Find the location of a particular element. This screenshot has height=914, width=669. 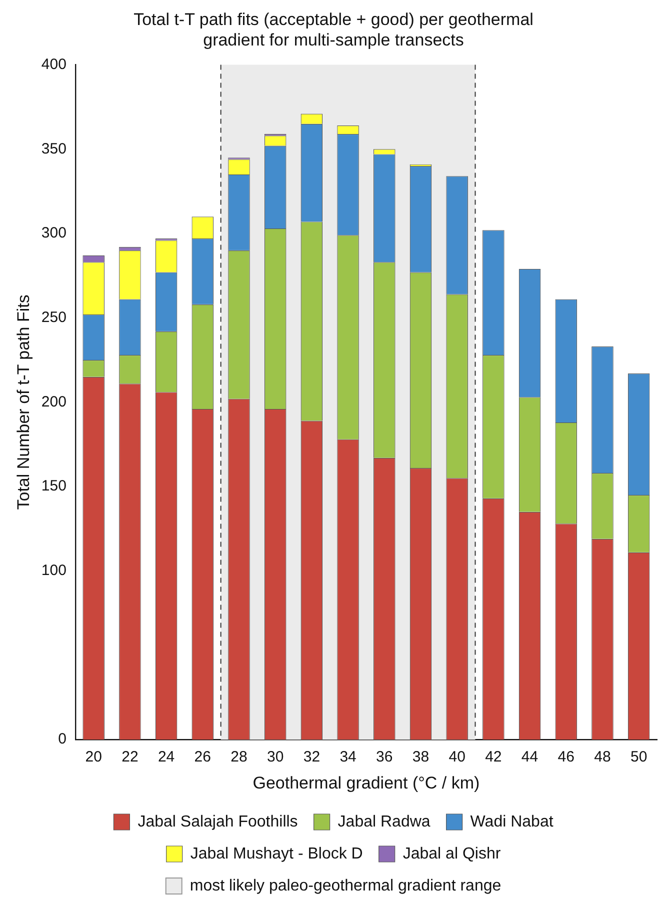

y-tick-label: 200 is located at coordinates (53, 401).